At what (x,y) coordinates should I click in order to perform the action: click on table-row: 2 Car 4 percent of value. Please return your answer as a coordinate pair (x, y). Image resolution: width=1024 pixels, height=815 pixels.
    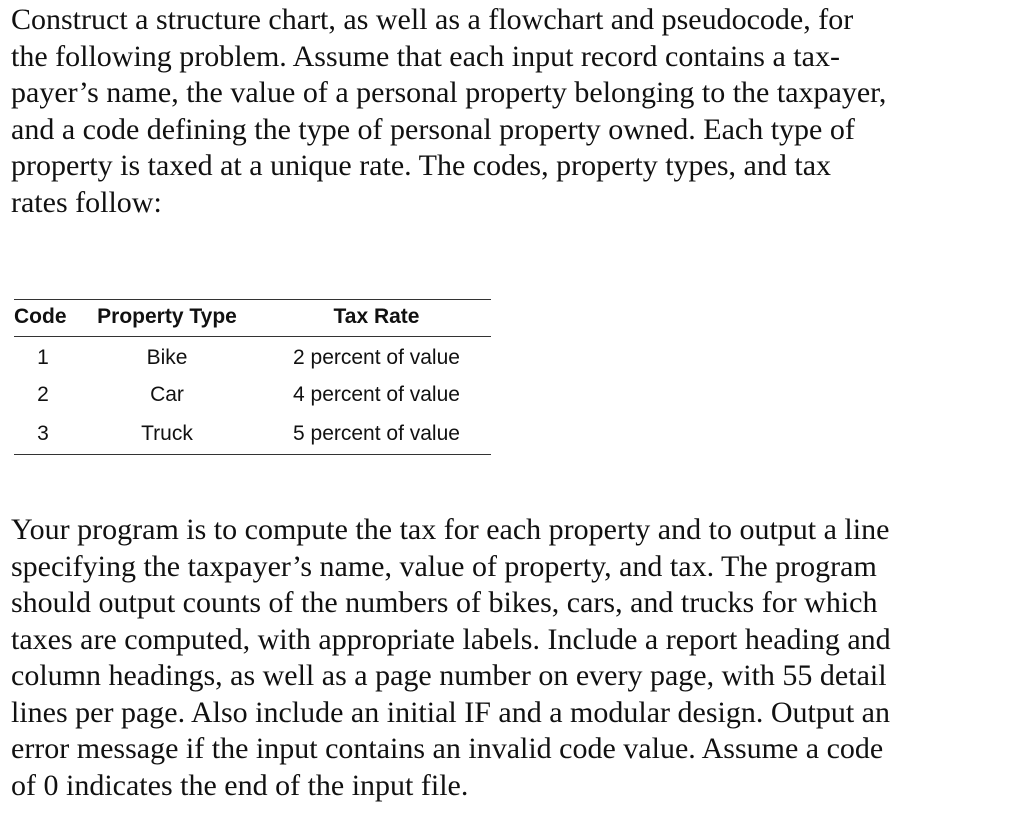
    Looking at the image, I should click on (252, 396).